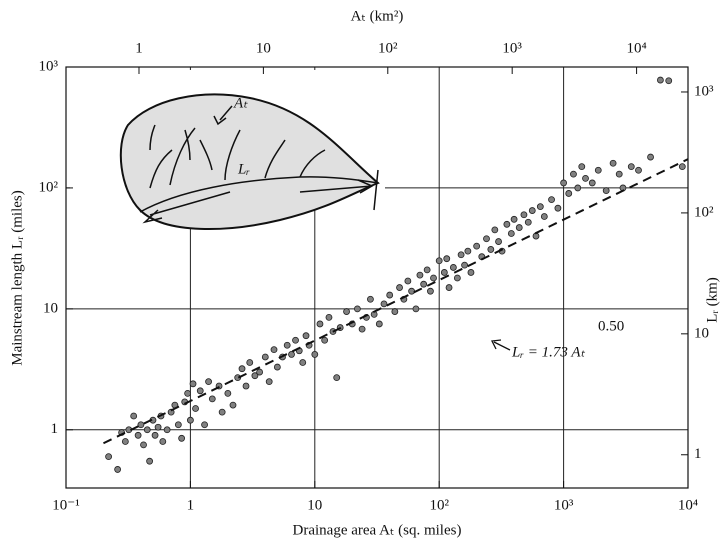  I want to click on length-arrow-right, so click(336, 186).